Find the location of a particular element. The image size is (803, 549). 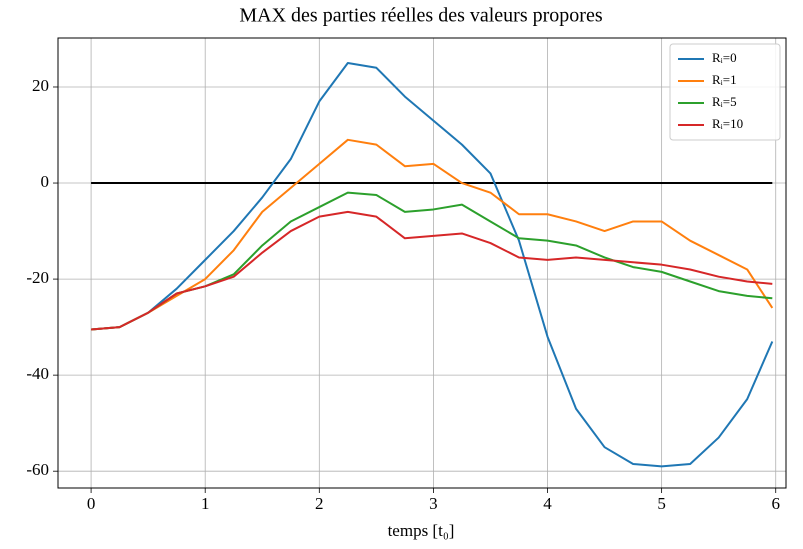

legend-label: Rᵢ=5 is located at coordinates (724, 101).